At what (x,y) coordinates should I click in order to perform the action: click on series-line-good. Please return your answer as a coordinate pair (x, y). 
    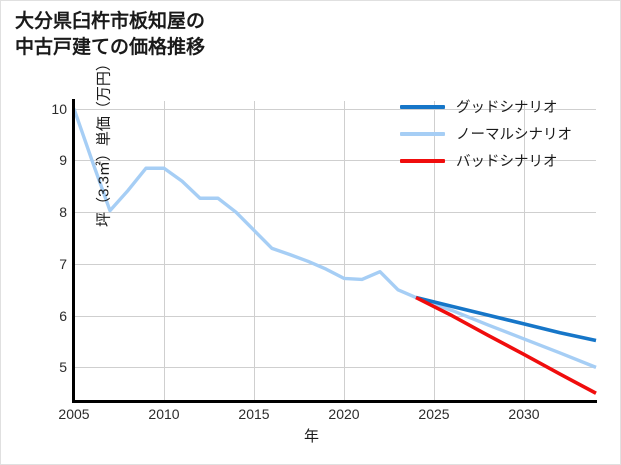
    Looking at the image, I should click on (506, 319).